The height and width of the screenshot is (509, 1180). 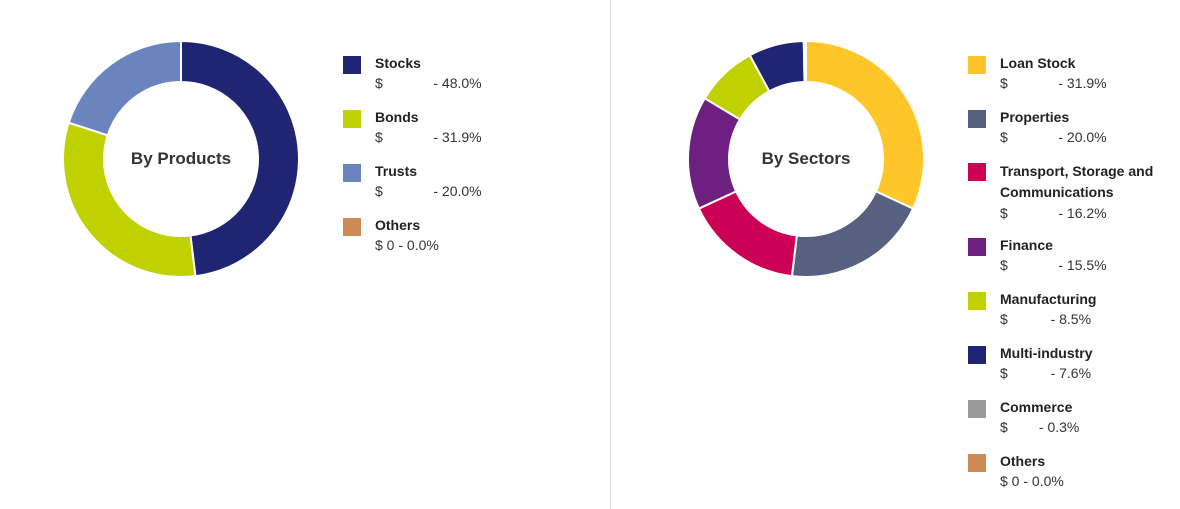 What do you see at coordinates (1026, 245) in the screenshot?
I see `legend-label: Finance` at bounding box center [1026, 245].